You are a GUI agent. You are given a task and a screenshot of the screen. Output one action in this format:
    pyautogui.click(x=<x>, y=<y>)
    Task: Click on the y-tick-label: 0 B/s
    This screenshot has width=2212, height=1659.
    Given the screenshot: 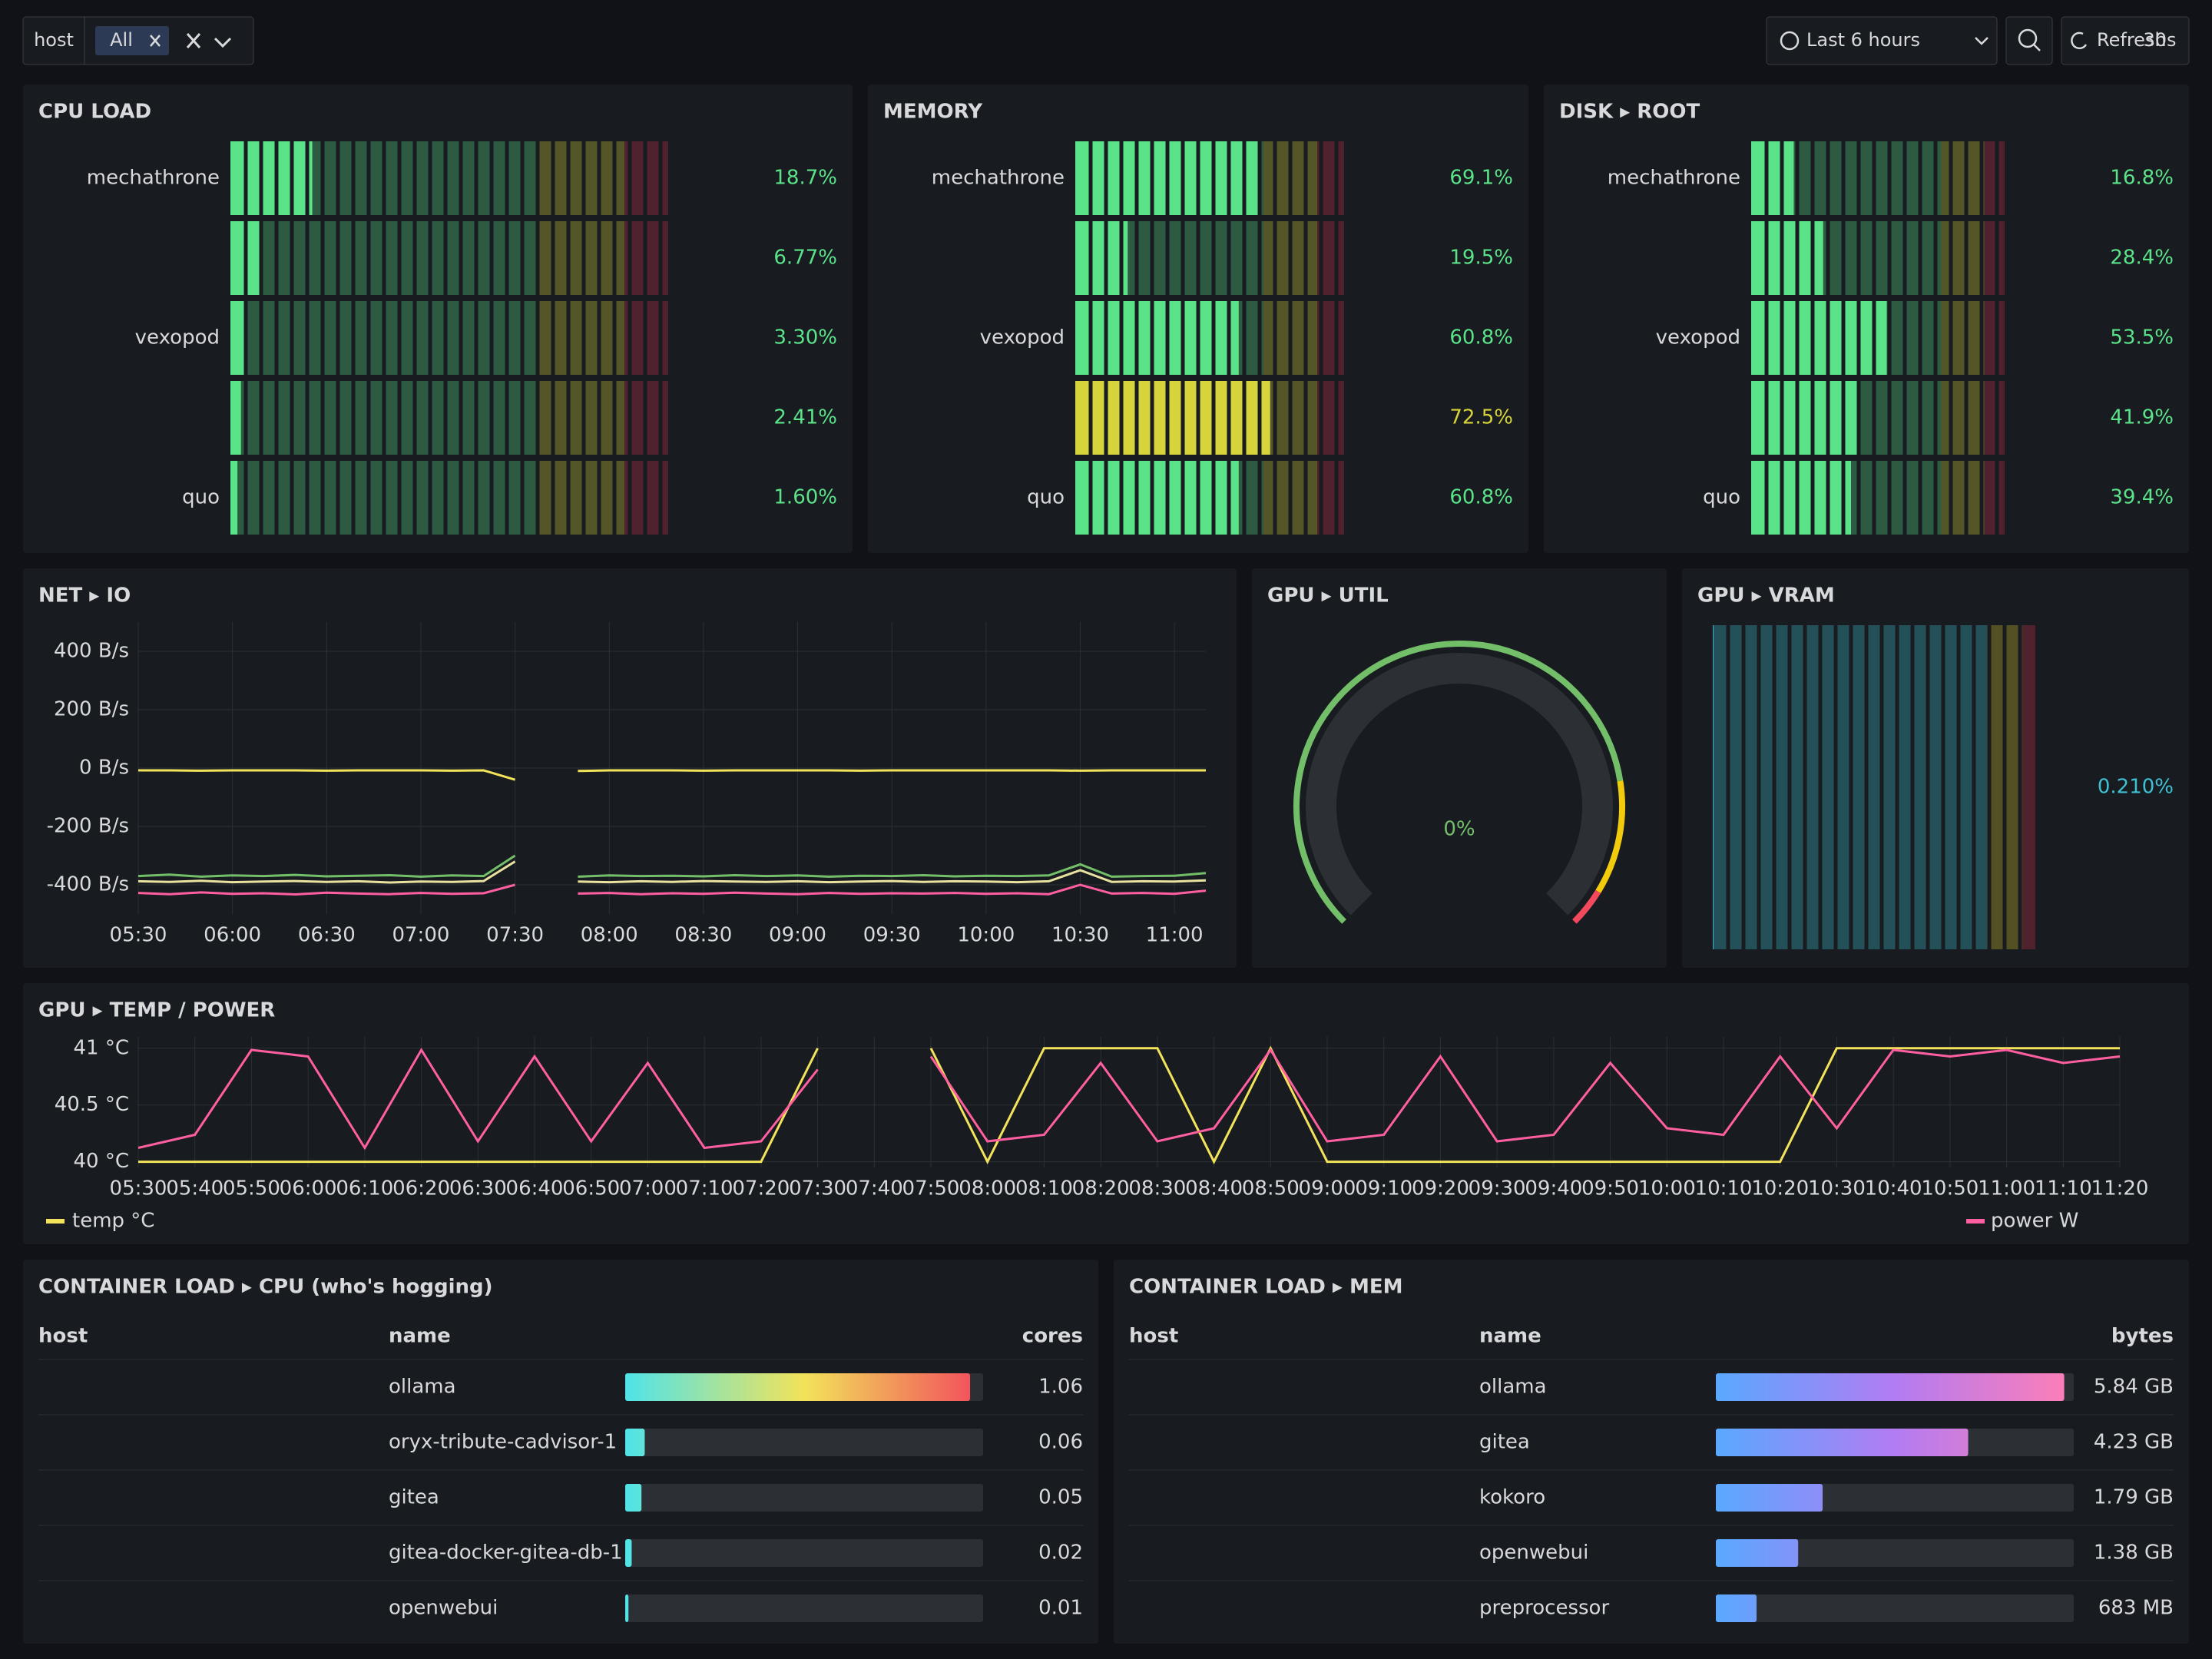 What is the action you would take?
    pyautogui.click(x=104, y=768)
    